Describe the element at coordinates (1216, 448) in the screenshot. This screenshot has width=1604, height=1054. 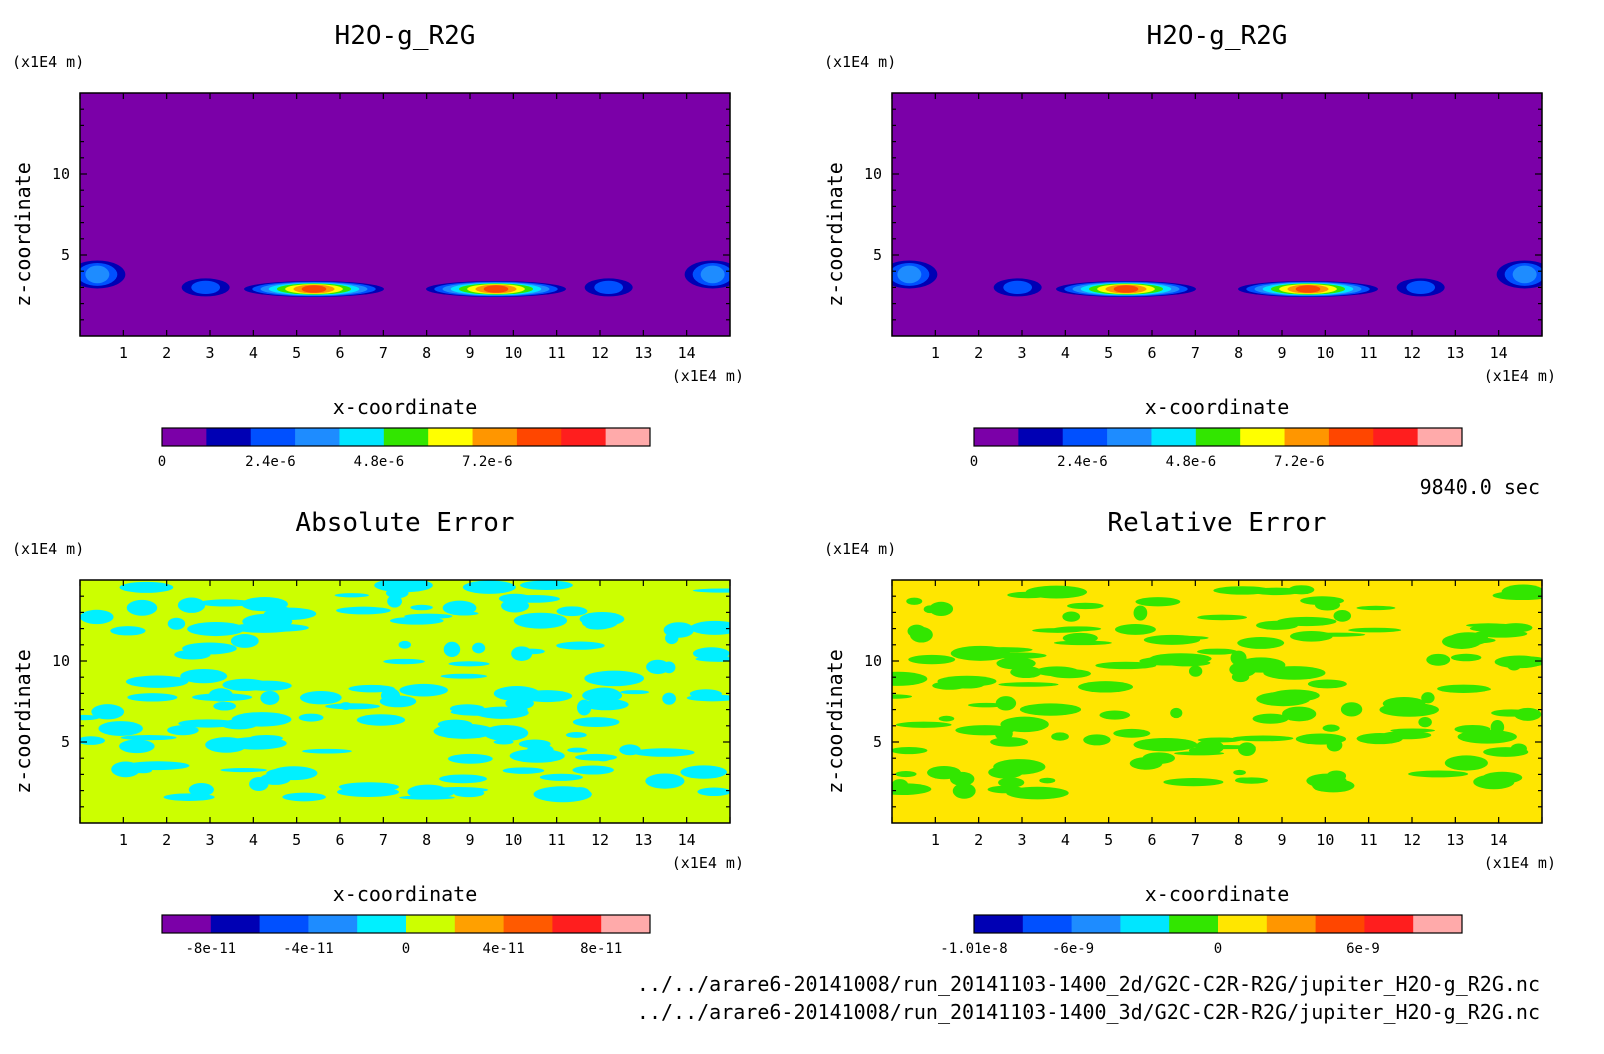
I see `colorbar: 0 2.4e-6 4.8e-6 7.2e-6` at that location.